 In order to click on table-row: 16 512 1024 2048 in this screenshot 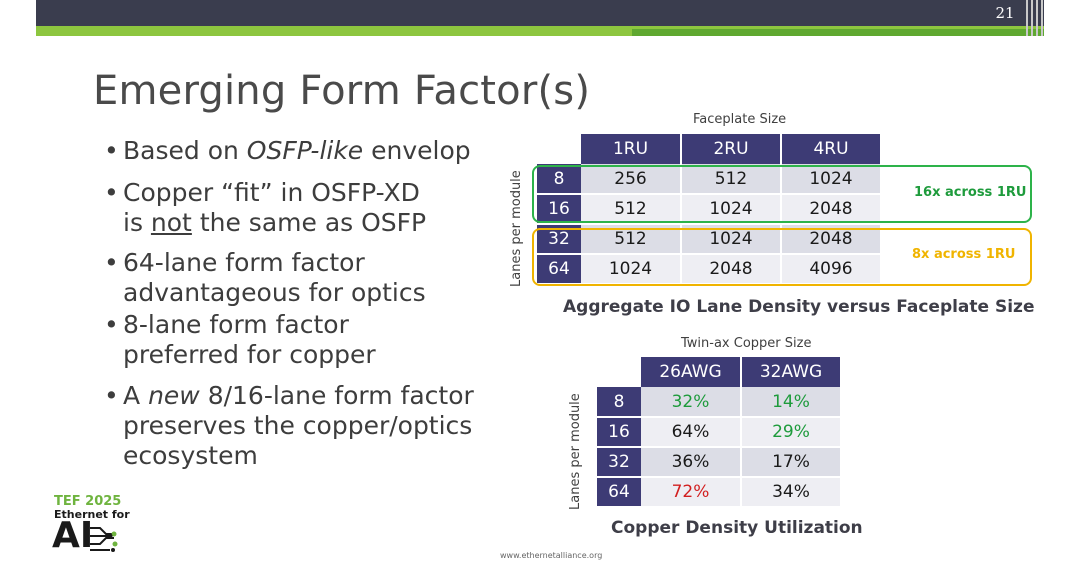, I will do `click(709, 209)`.